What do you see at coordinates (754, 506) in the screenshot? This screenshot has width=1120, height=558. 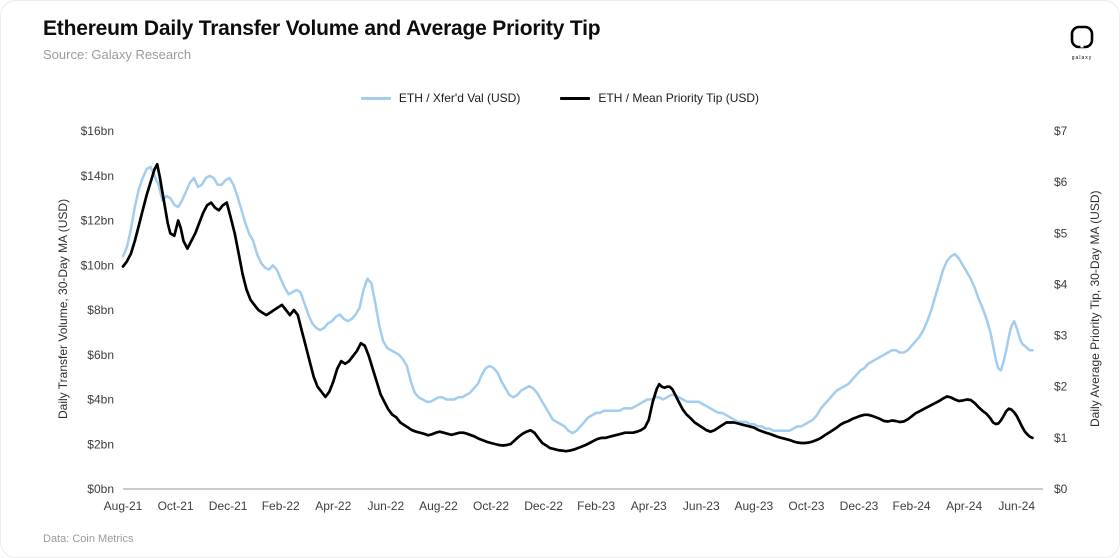 I see `x-tick-label: Aug-23` at bounding box center [754, 506].